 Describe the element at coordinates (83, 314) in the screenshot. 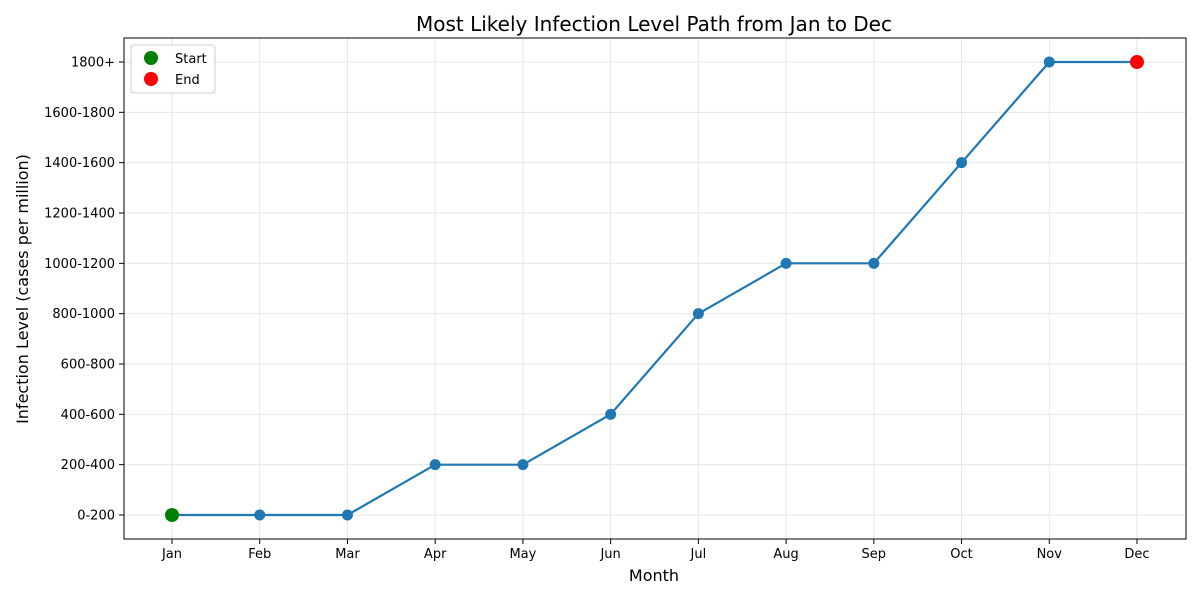

I see `y-tick-label: 800-1000` at that location.